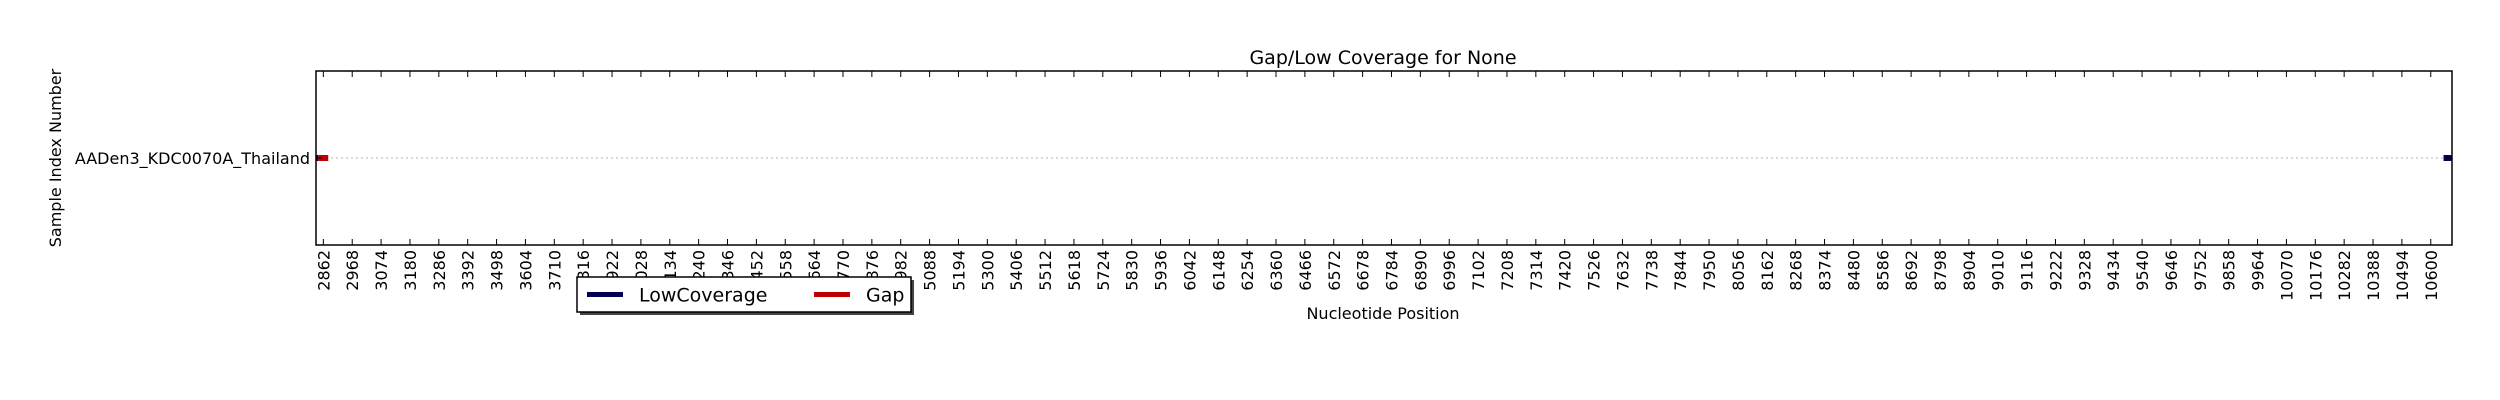 The width and height of the screenshot is (2500, 400). I want to click on x-tick-label: 7102, so click(1478, 270).